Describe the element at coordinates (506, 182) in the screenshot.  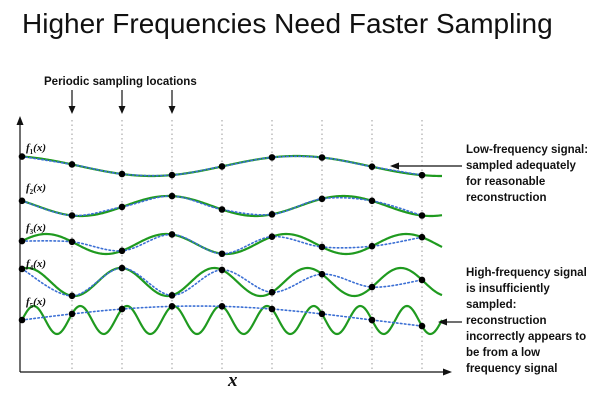
I see `low-frequency-note-line: for reasonable` at that location.